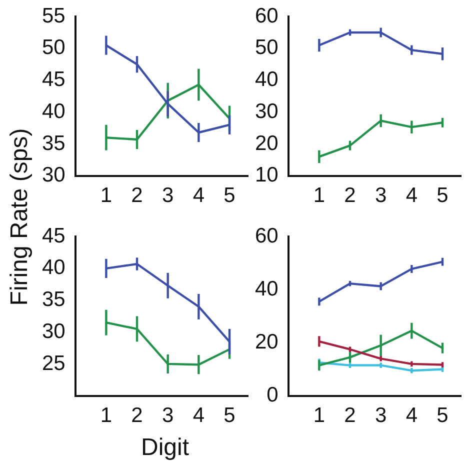 The width and height of the screenshot is (466, 463). What do you see at coordinates (272, 395) in the screenshot?
I see `y-tick-label: 0` at bounding box center [272, 395].